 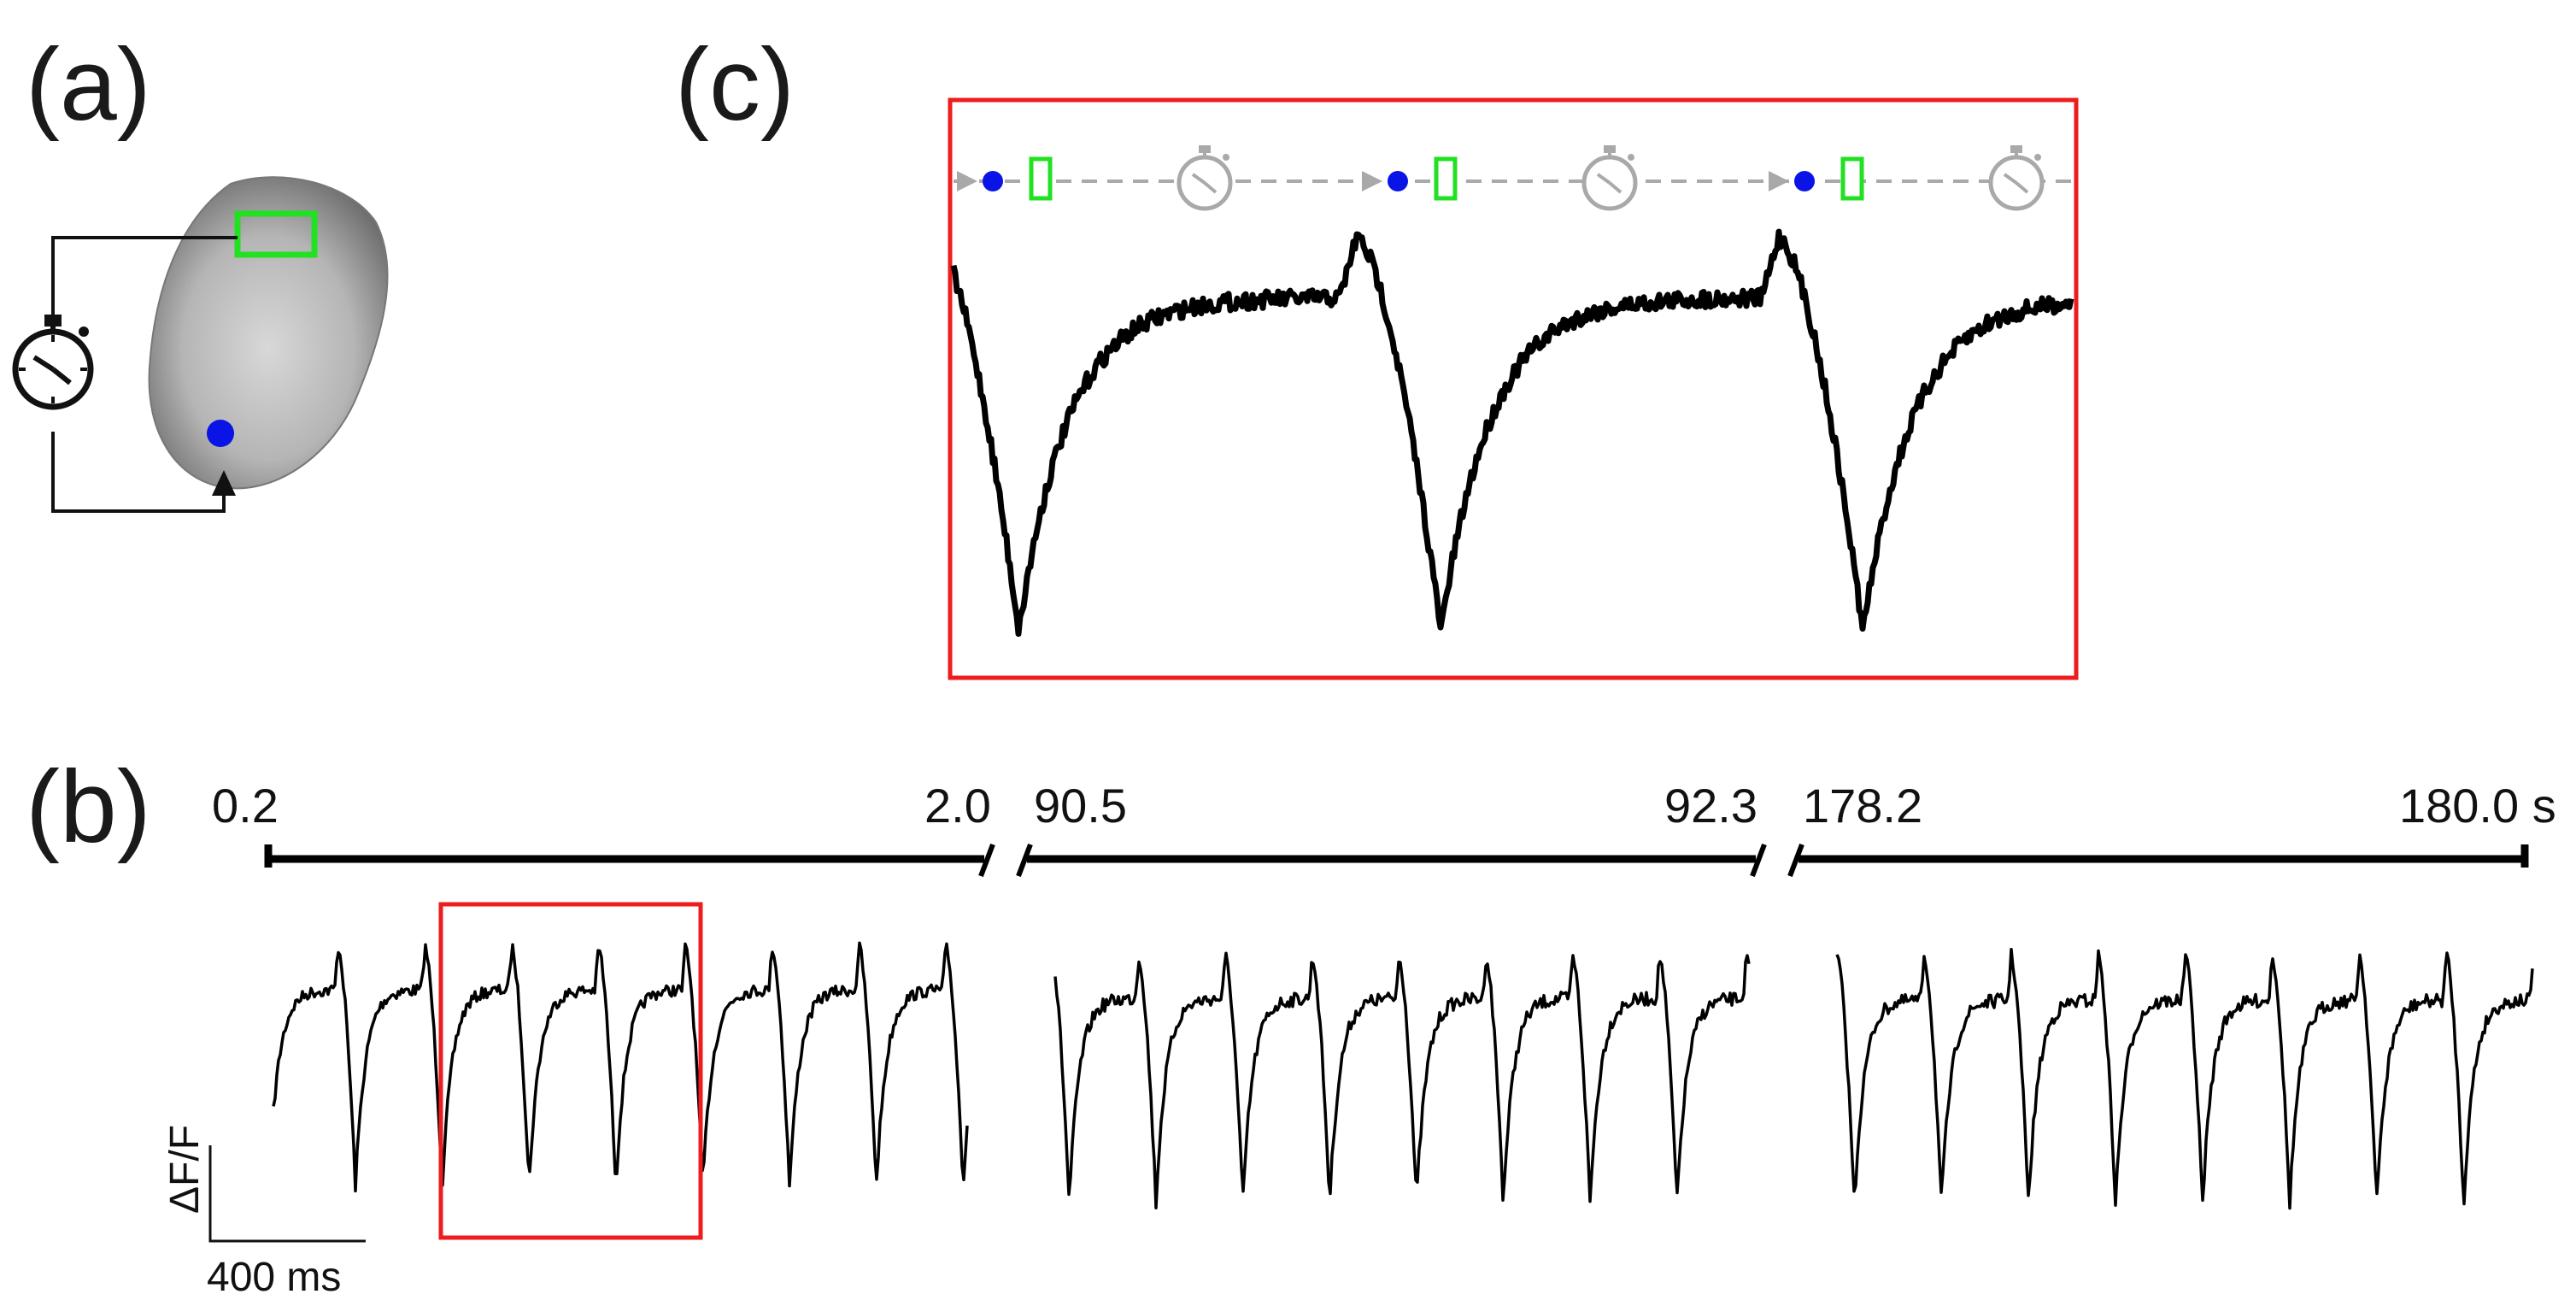 What do you see at coordinates (1396, 861) in the screenshot?
I see `time-axis` at bounding box center [1396, 861].